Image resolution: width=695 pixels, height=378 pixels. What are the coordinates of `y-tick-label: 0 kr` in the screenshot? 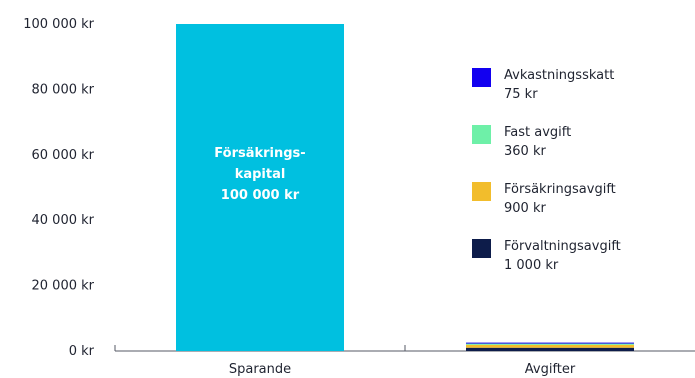 It's located at (82, 351).